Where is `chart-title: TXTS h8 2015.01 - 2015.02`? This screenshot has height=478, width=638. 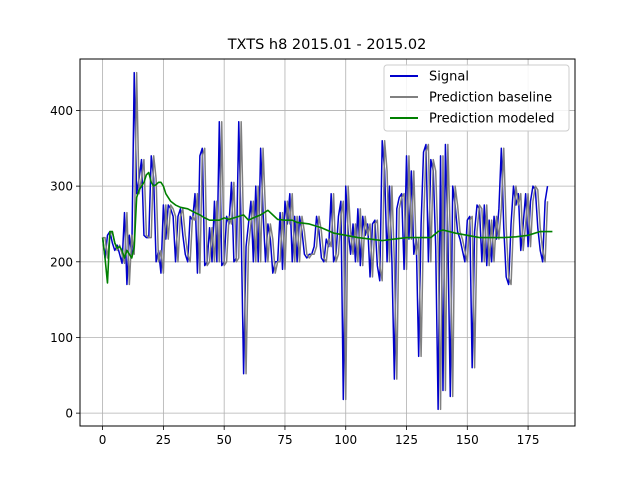
chart-title: TXTS h8 2015.01 - 2015.02 is located at coordinates (327, 45).